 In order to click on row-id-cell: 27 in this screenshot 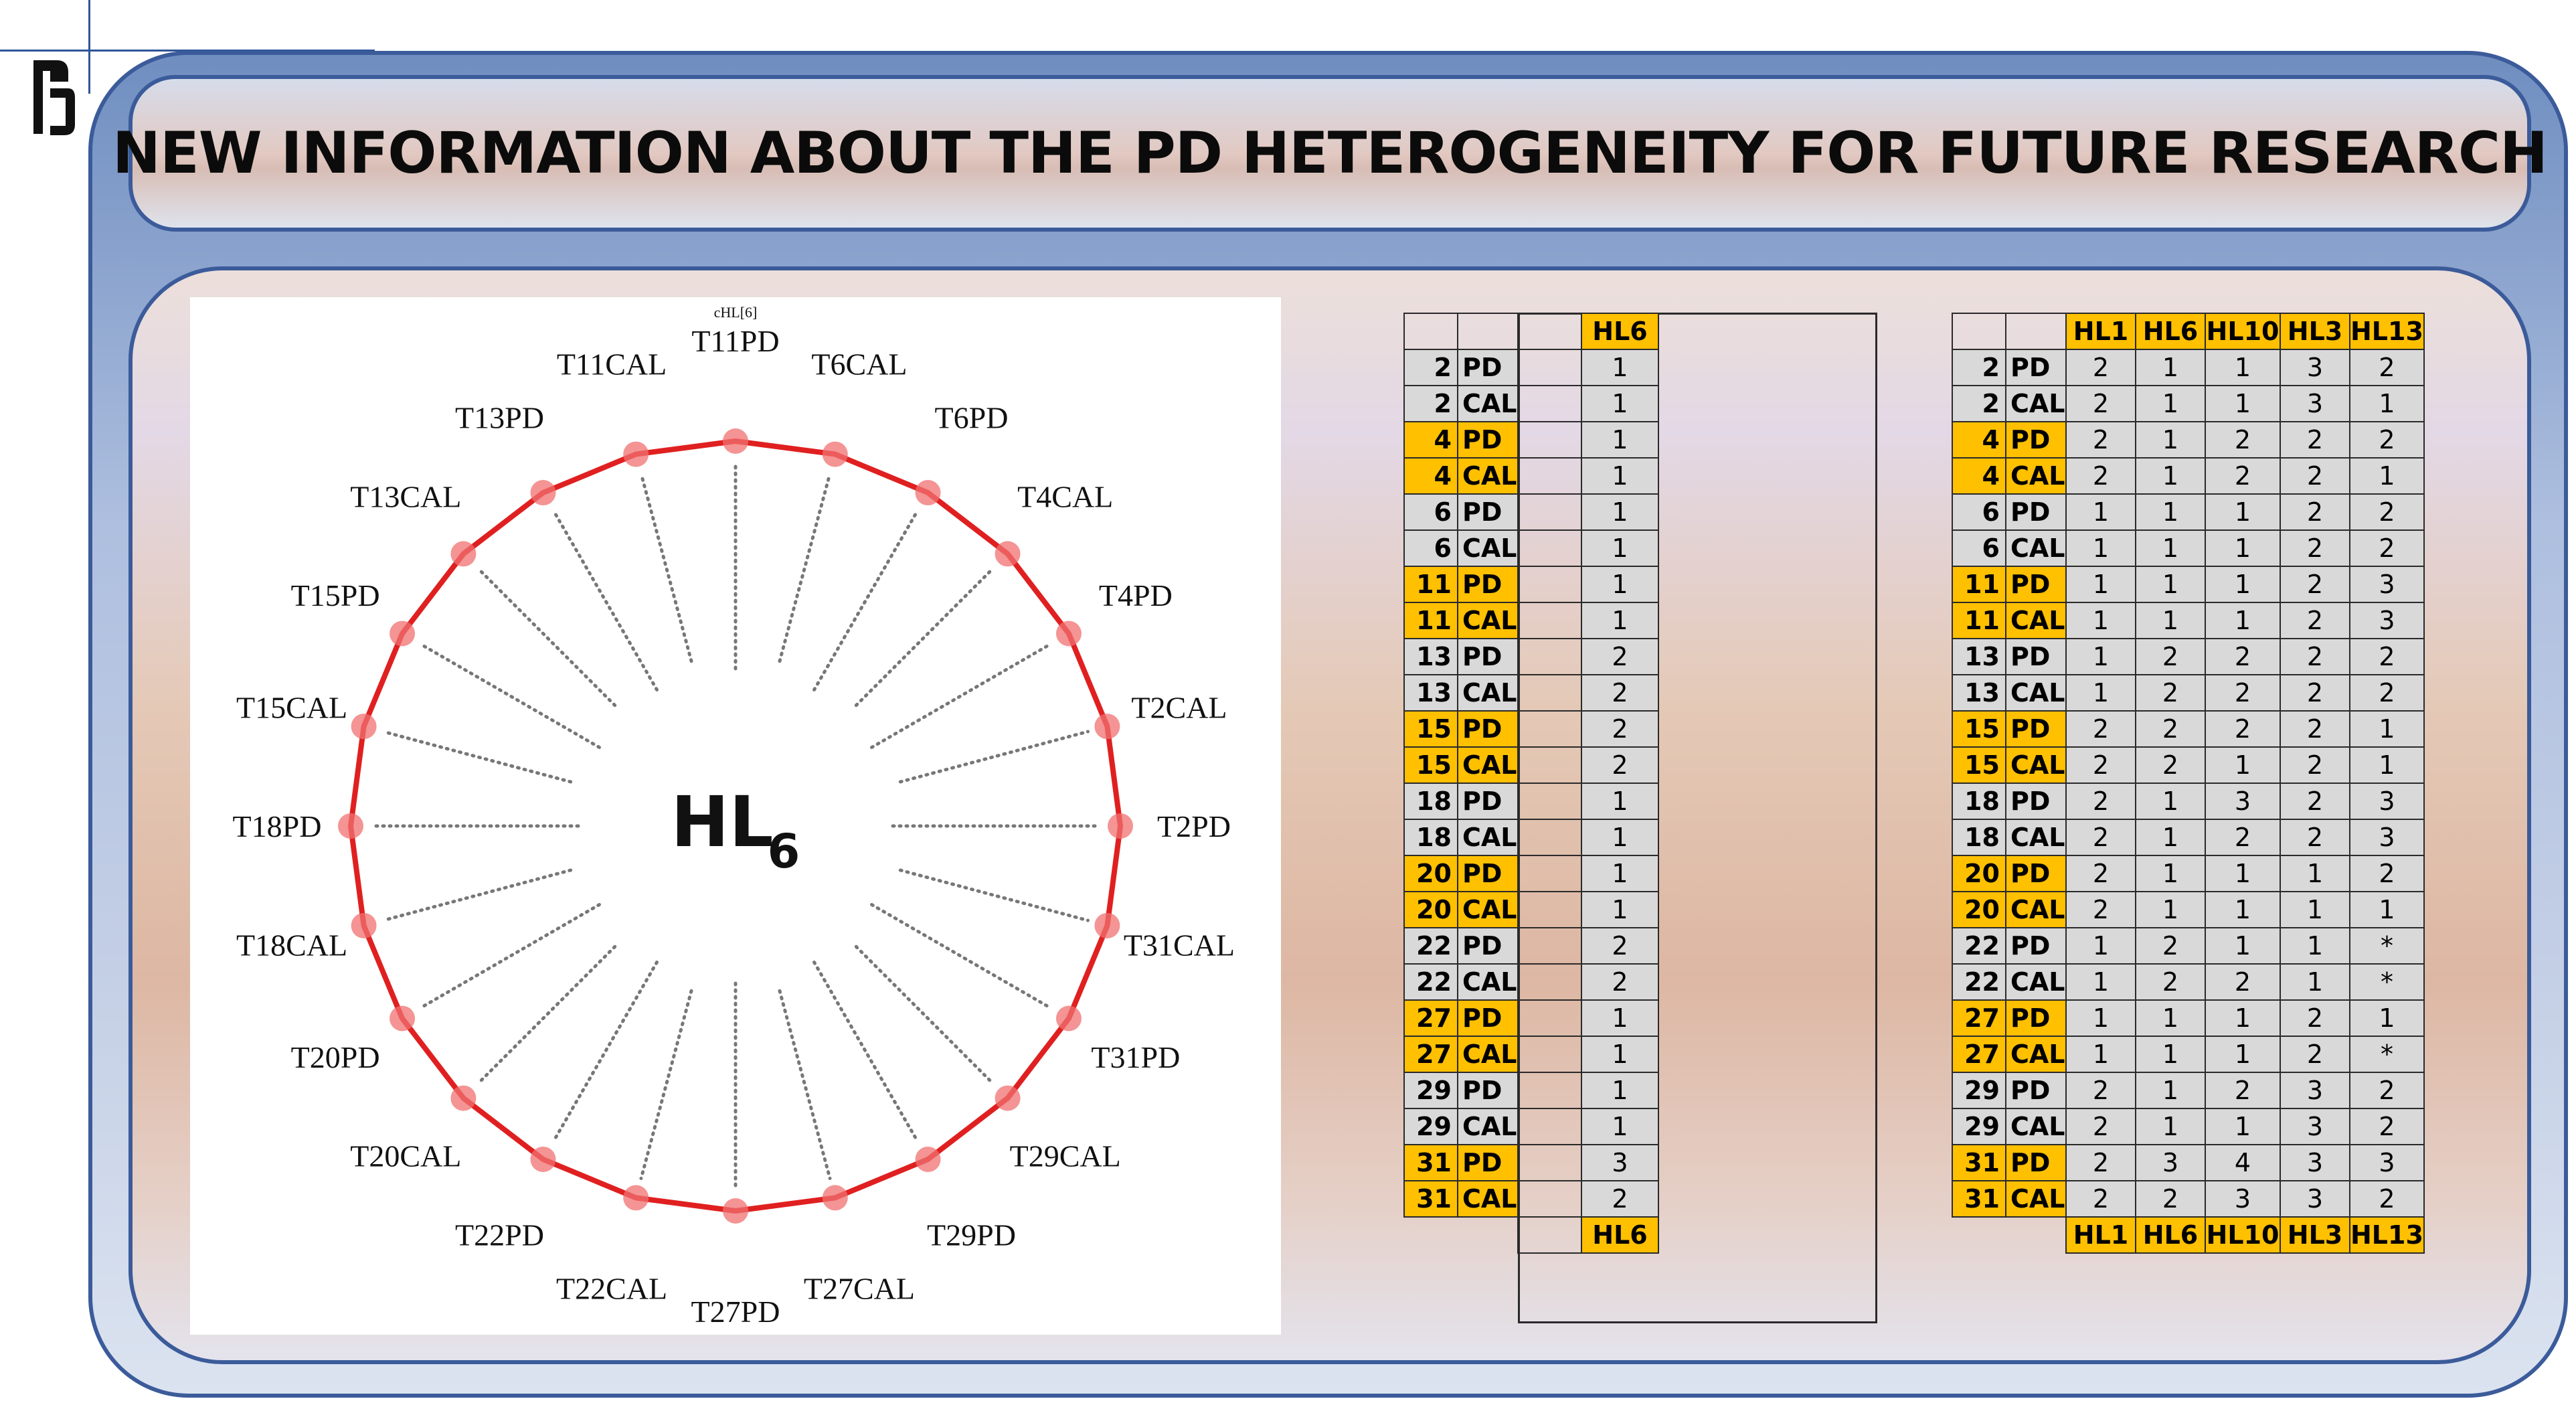, I will do `click(1431, 1054)`.